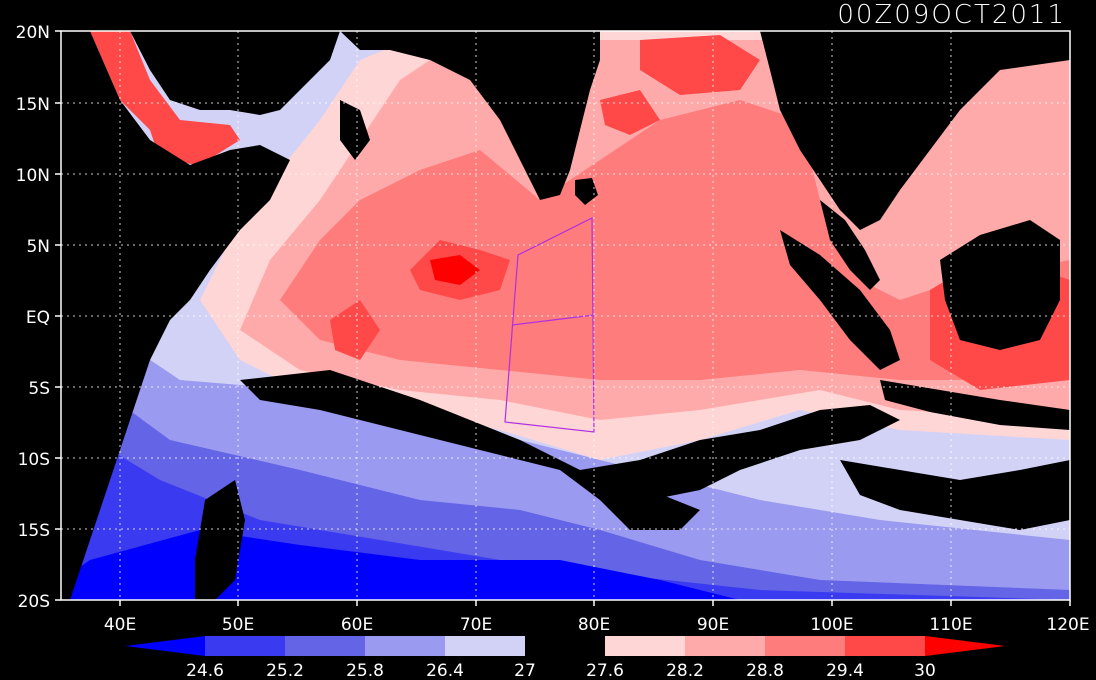 The width and height of the screenshot is (1096, 680). Describe the element at coordinates (950, 625) in the screenshot. I see `lon-label: 110E` at that location.